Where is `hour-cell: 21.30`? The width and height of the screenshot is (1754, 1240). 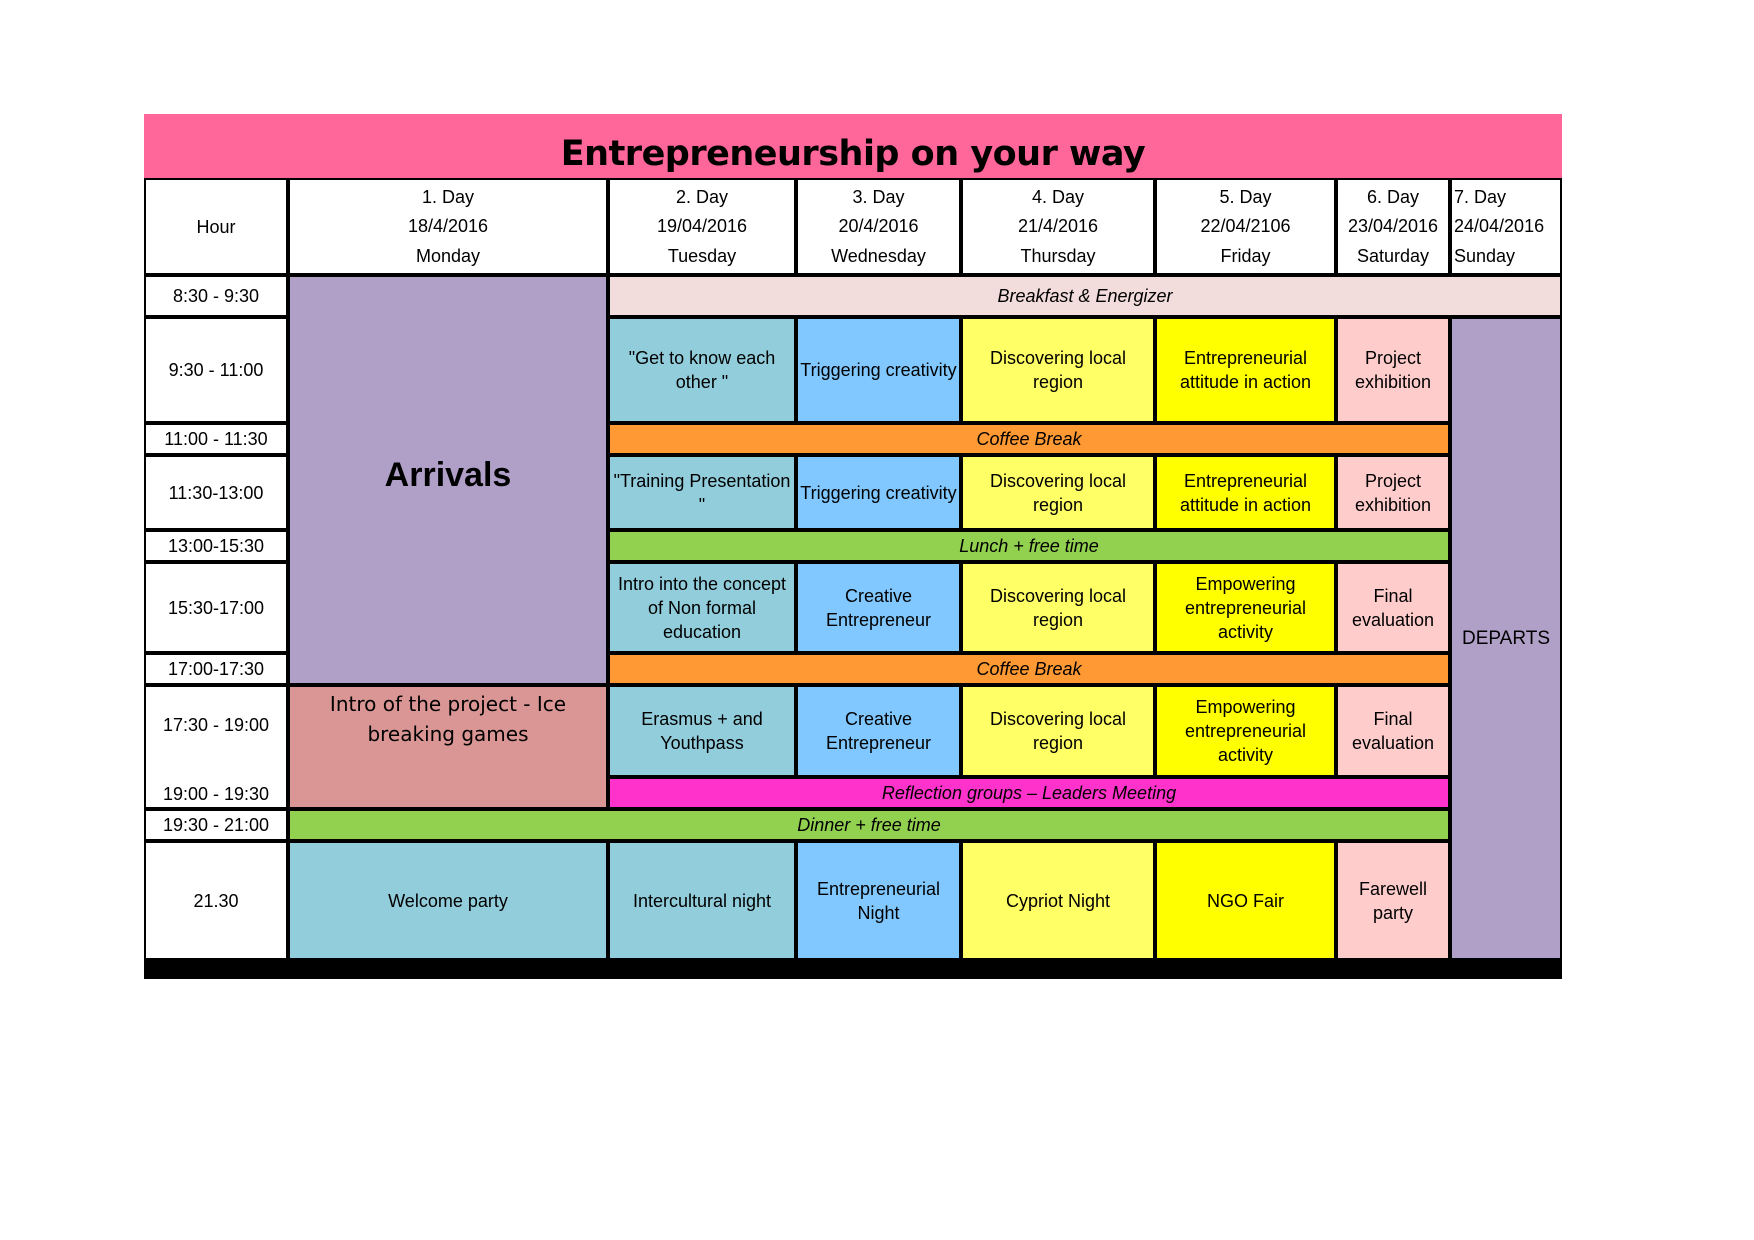
hour-cell: 21.30 is located at coordinates (216, 900).